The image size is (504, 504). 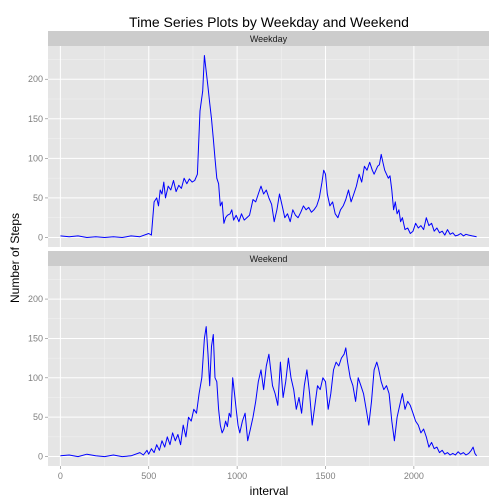 What do you see at coordinates (269, 491) in the screenshot?
I see `x-axis-title: interval` at bounding box center [269, 491].